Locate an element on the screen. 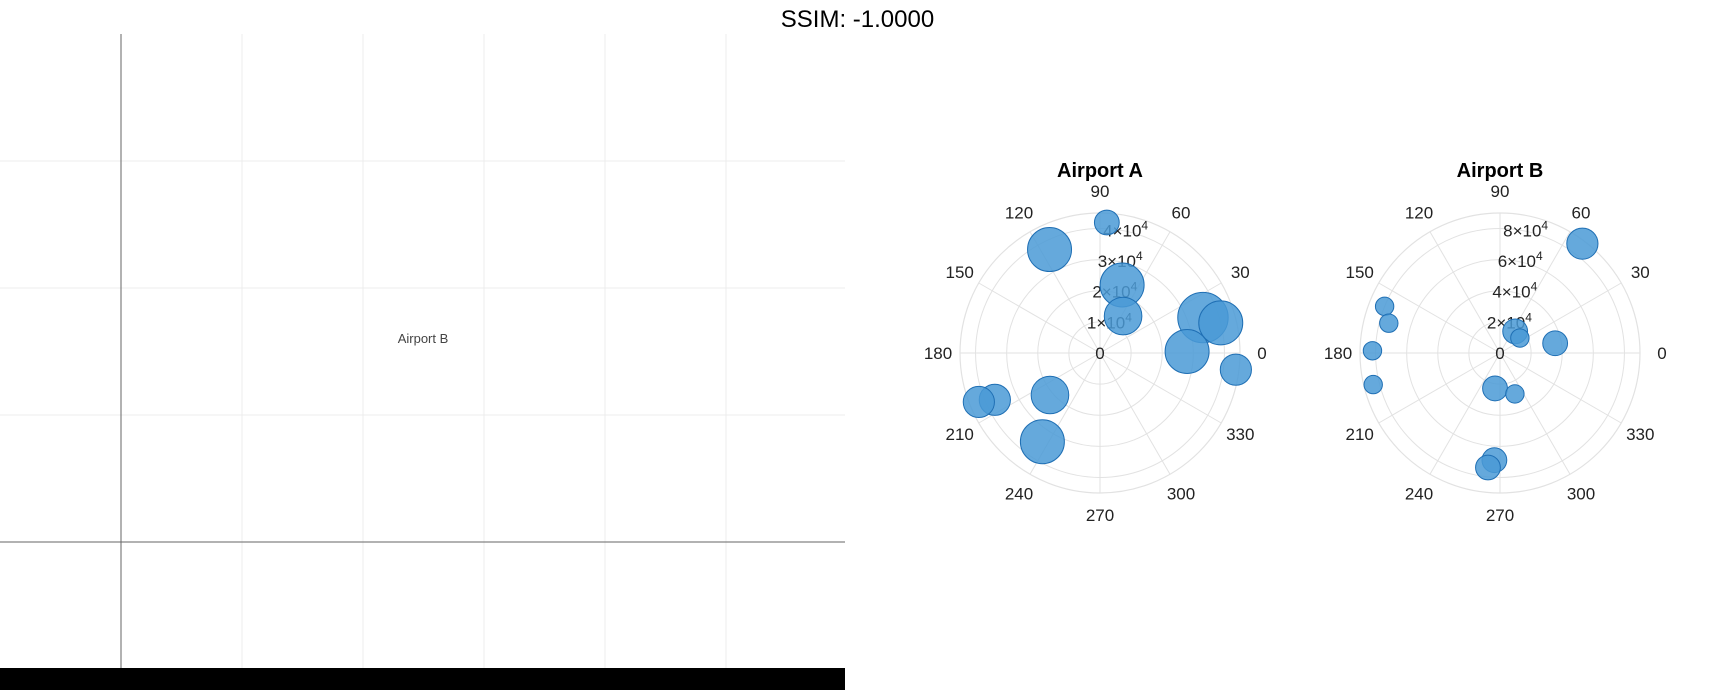 Image resolution: width=1715 pixels, height=690 pixels. polar-r-tick-label: 6×10⁴ is located at coordinates (1520, 260).